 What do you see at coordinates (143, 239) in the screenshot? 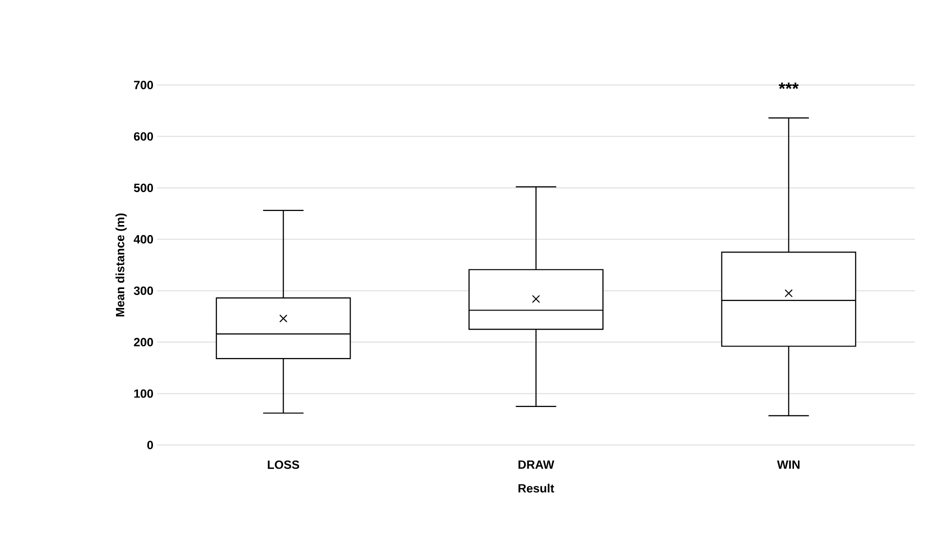
I see `y-tick-label: 400` at bounding box center [143, 239].